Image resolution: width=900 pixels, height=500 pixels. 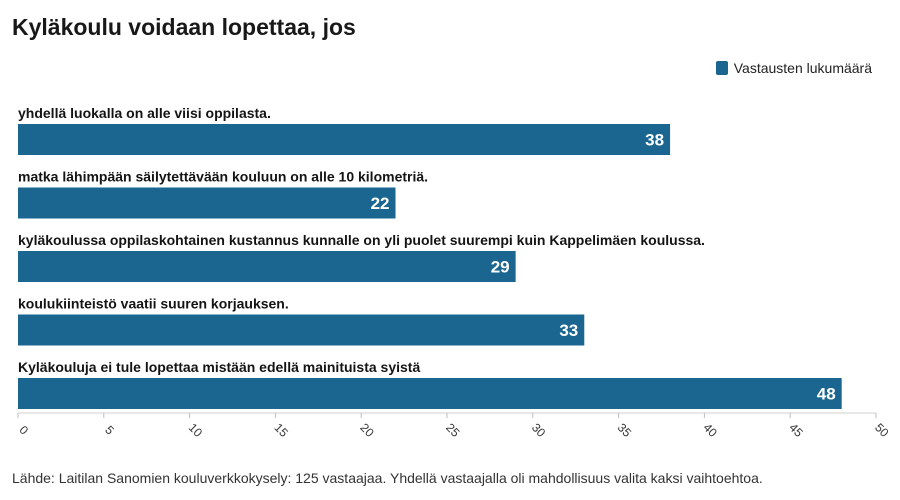 What do you see at coordinates (539, 430) in the screenshot?
I see `x-tick-label: 30` at bounding box center [539, 430].